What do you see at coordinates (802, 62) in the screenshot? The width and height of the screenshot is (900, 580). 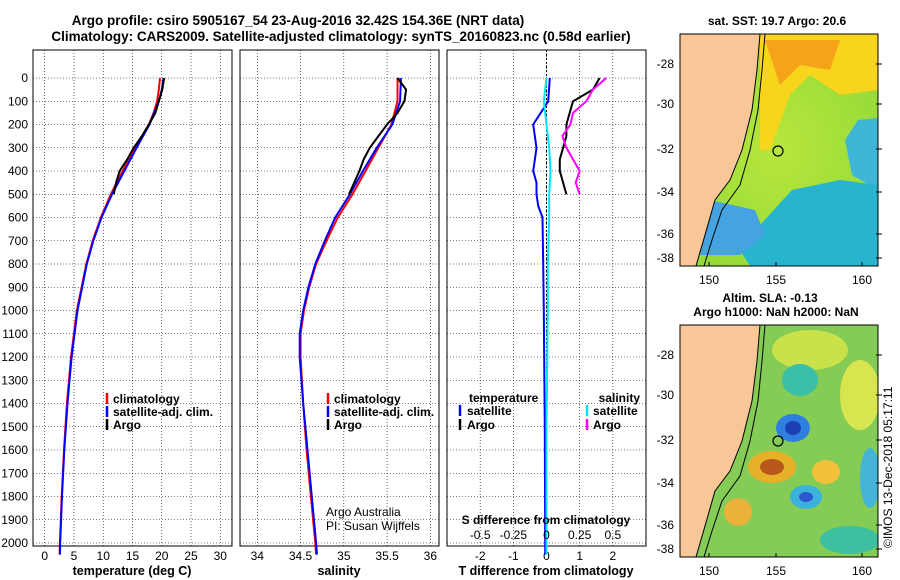 I see `sst-warmest` at bounding box center [802, 62].